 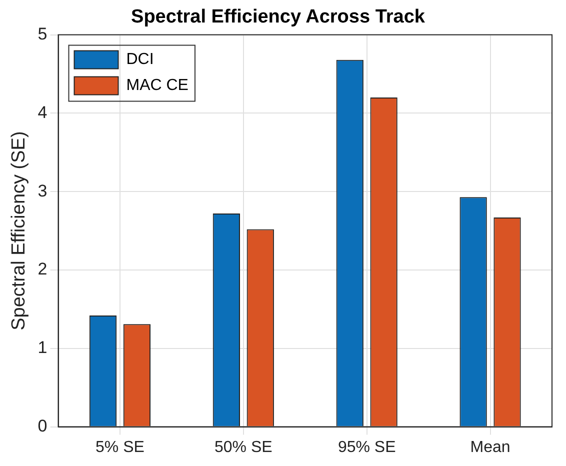 I want to click on x-tick-label: 50% SE, so click(x=243, y=447).